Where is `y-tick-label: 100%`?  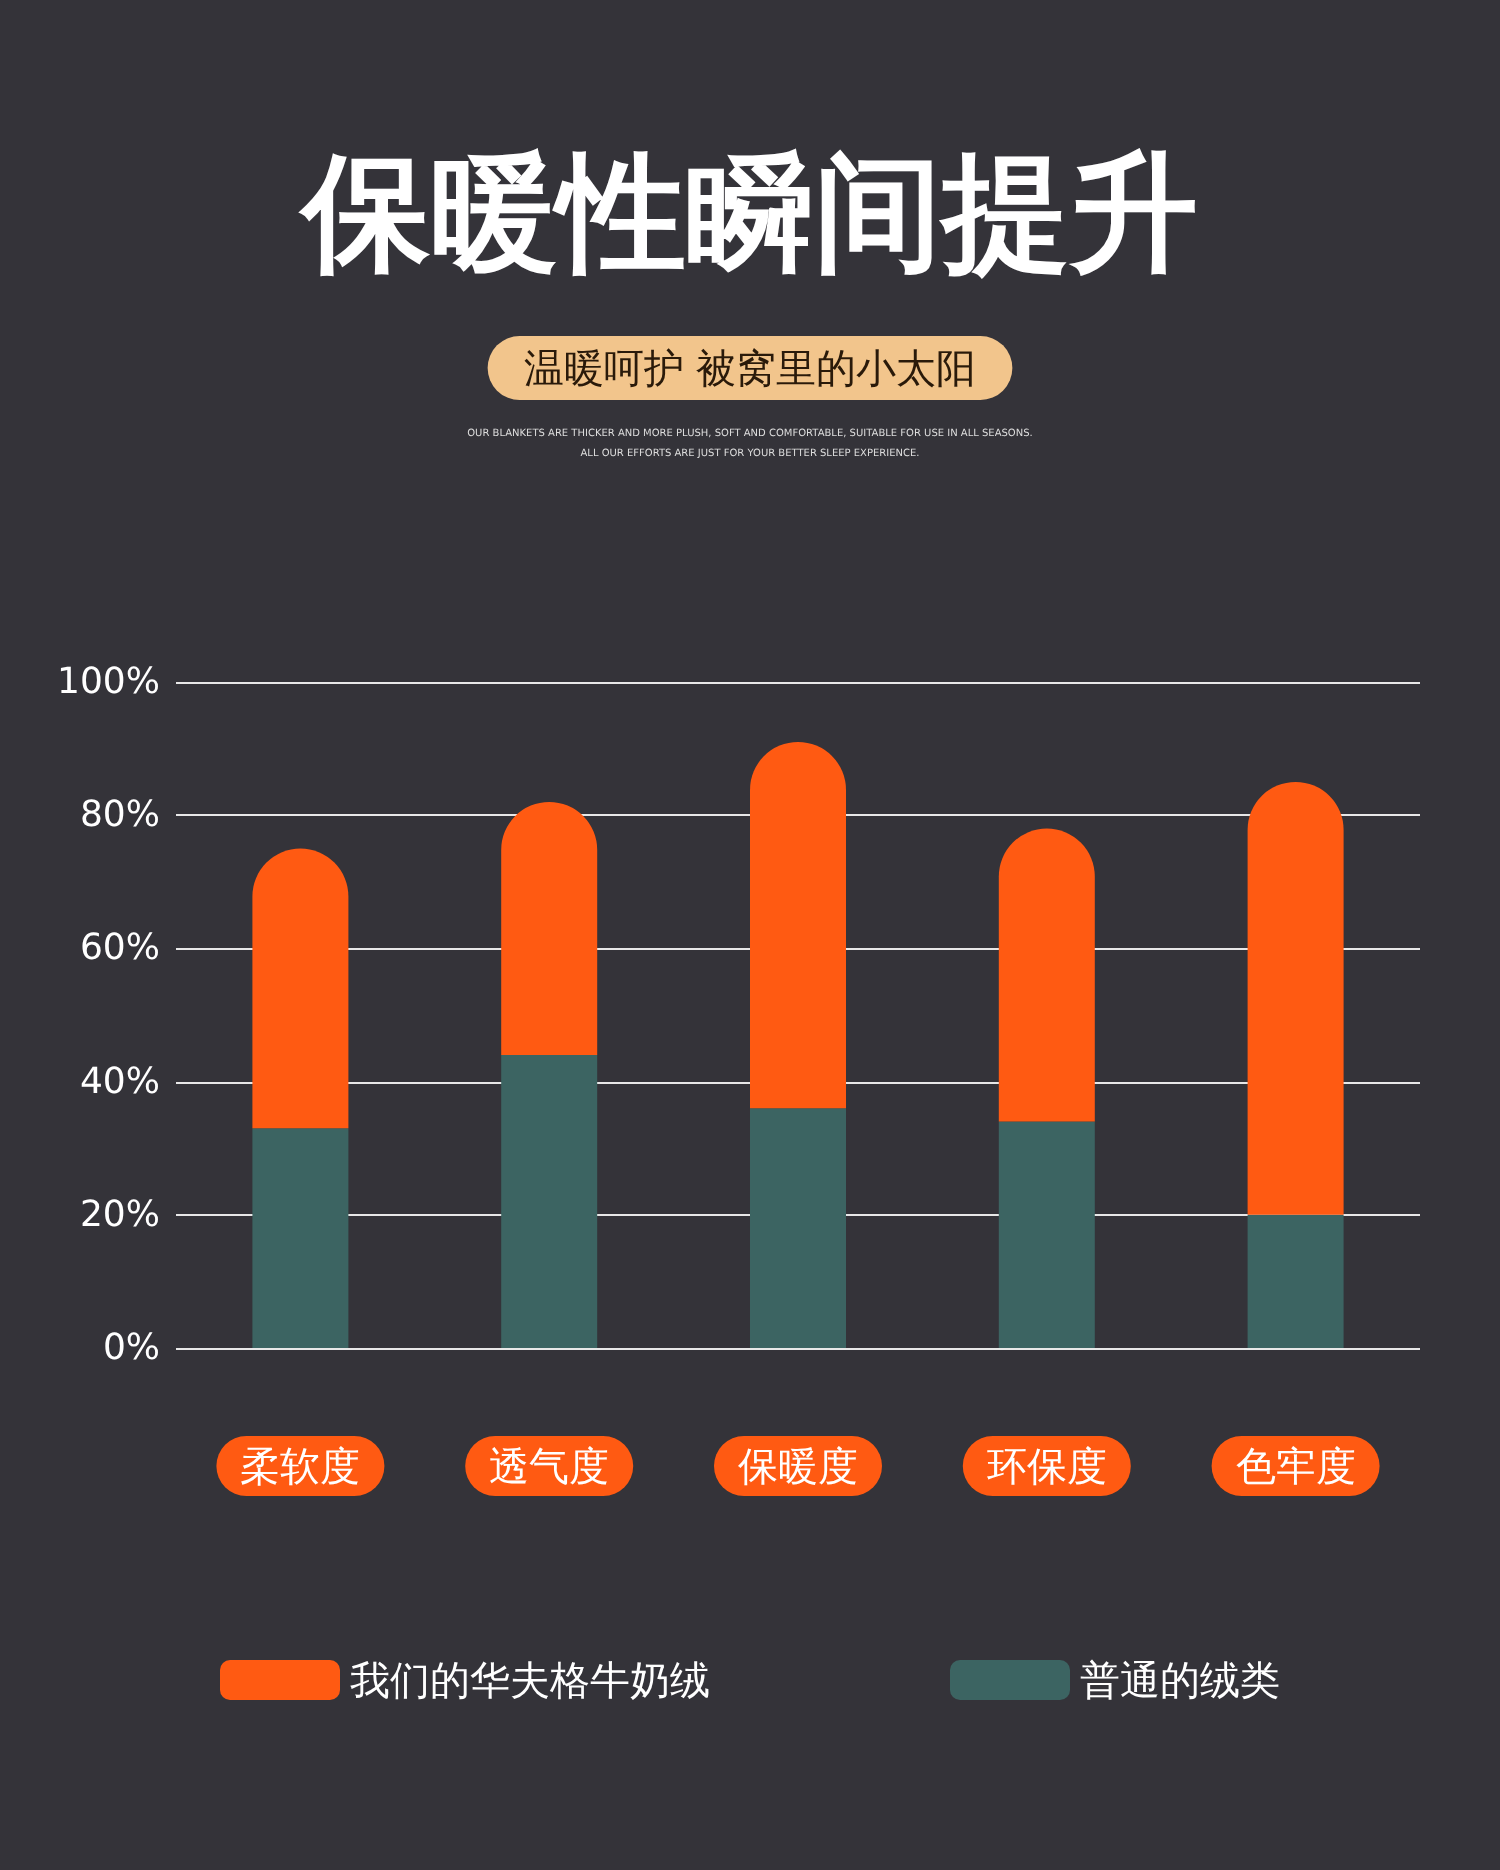 y-tick-label: 100% is located at coordinates (108, 682).